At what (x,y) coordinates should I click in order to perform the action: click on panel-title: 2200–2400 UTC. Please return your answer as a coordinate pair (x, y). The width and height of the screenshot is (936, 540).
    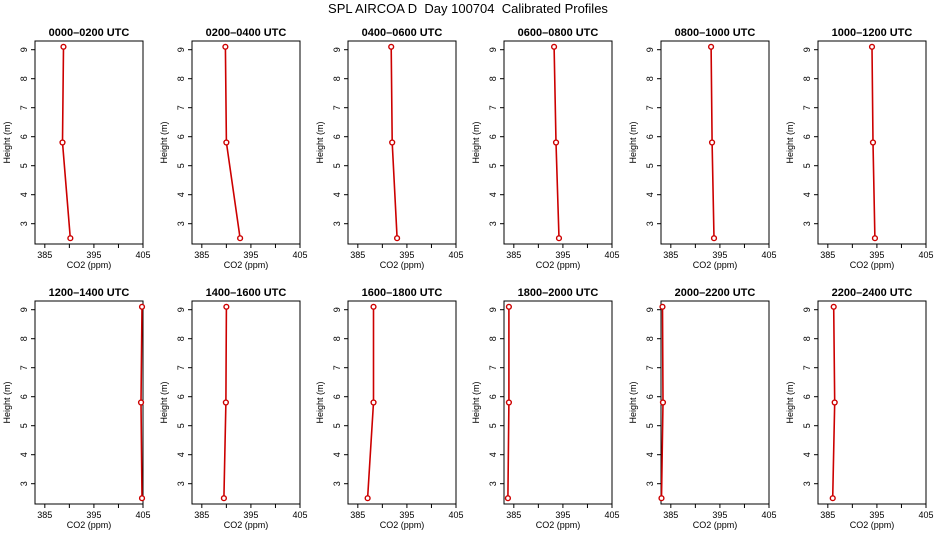
    Looking at the image, I should click on (872, 293).